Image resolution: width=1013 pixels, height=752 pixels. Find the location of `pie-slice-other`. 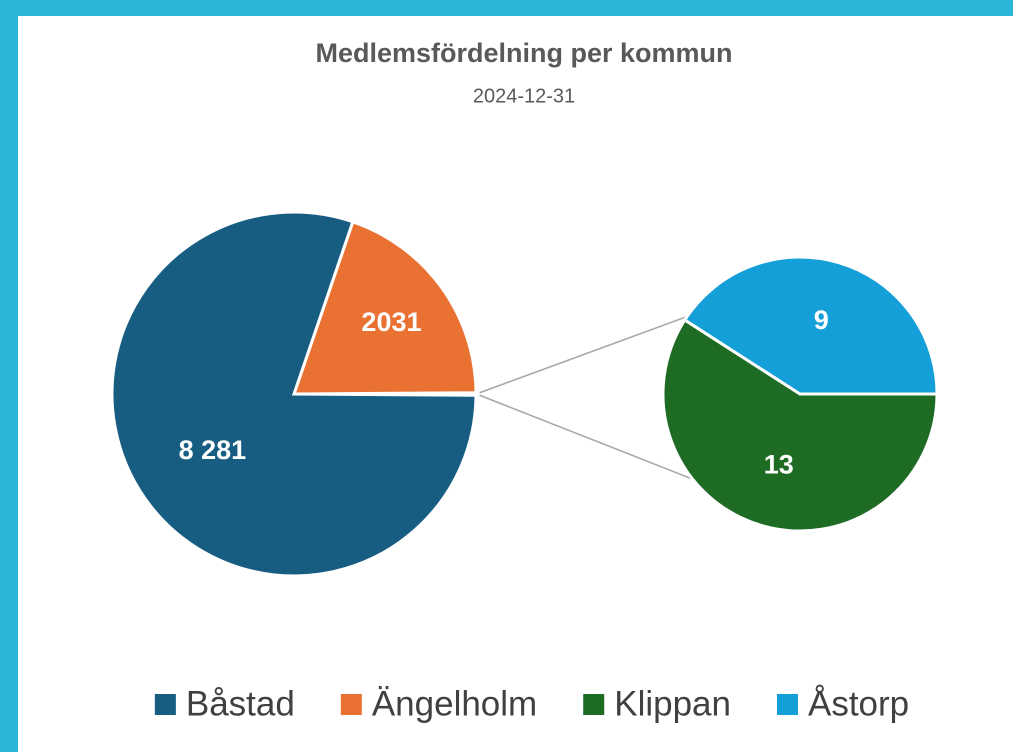

pie-slice-other is located at coordinates (385, 394).